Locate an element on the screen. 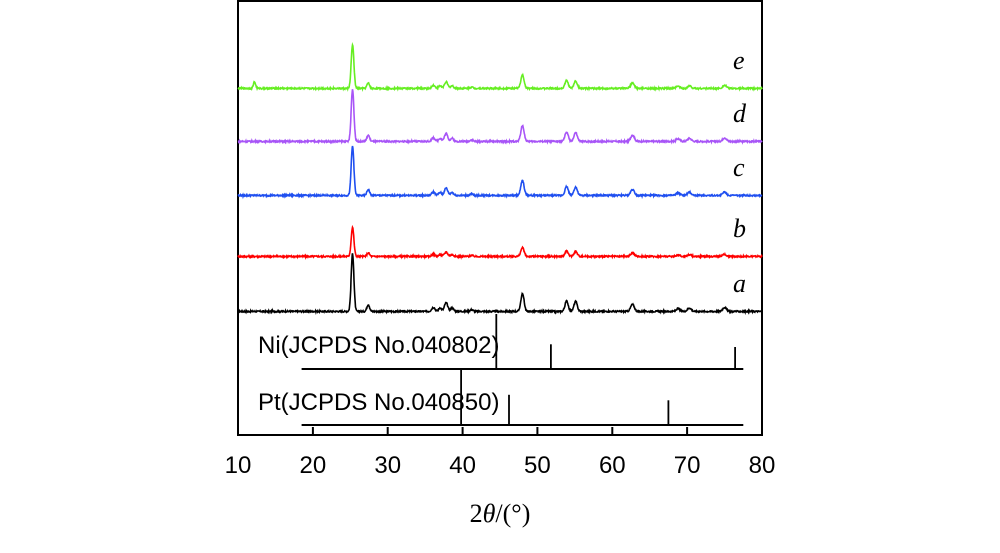 Image resolution: width=1000 pixels, height=553 pixels. x-axis-title-suffix: /(°) is located at coordinates (512, 513).